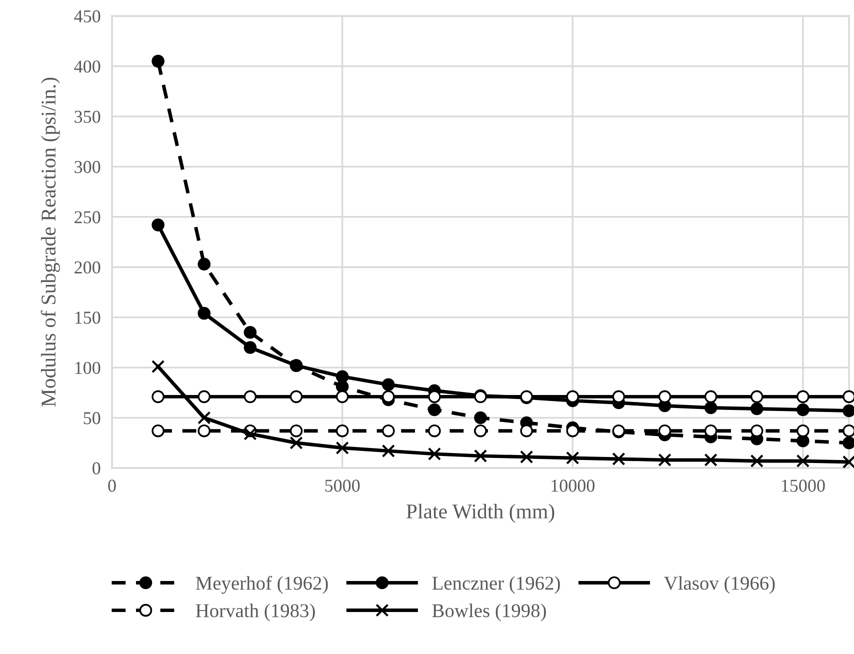  Describe the element at coordinates (92, 418) in the screenshot. I see `y-tick-label: 50` at that location.